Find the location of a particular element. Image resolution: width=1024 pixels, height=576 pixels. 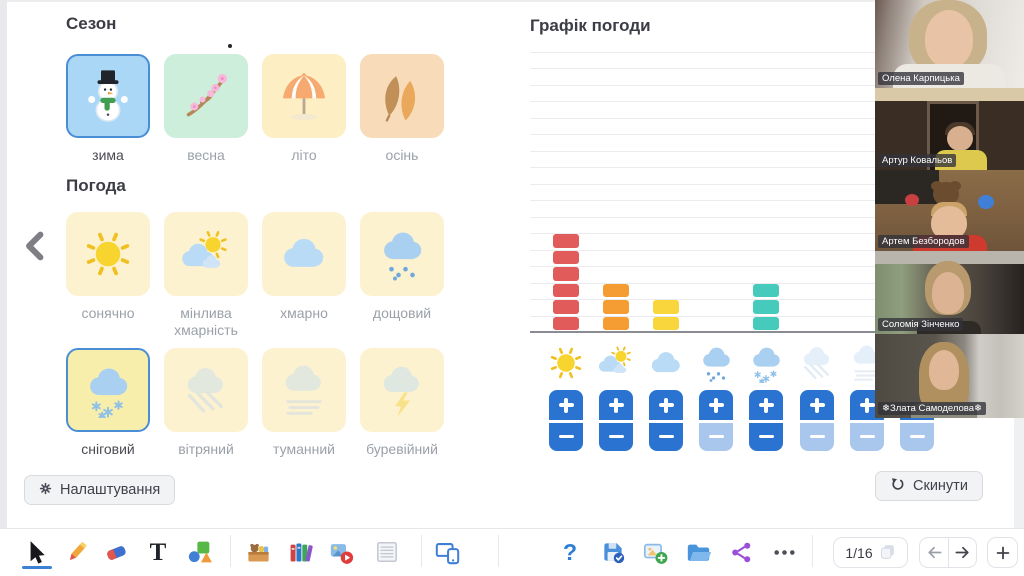

decrement-partly-button is located at coordinates (616, 436).